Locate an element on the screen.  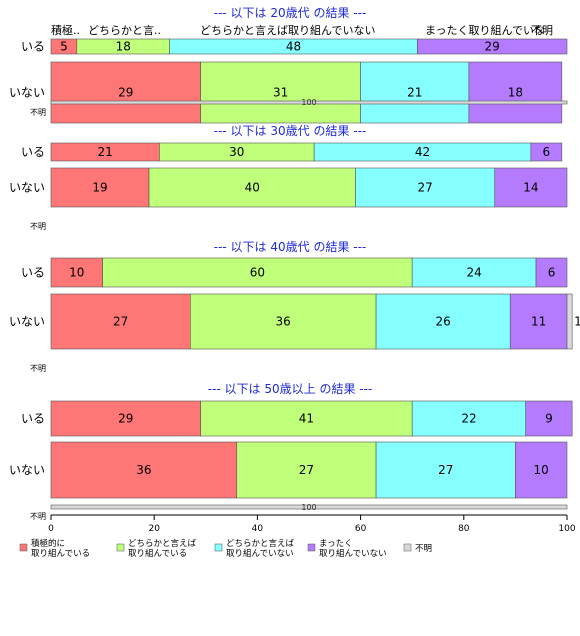
panel-title: --- 以下は 30歳代 の結果 --- is located at coordinates (290, 131).